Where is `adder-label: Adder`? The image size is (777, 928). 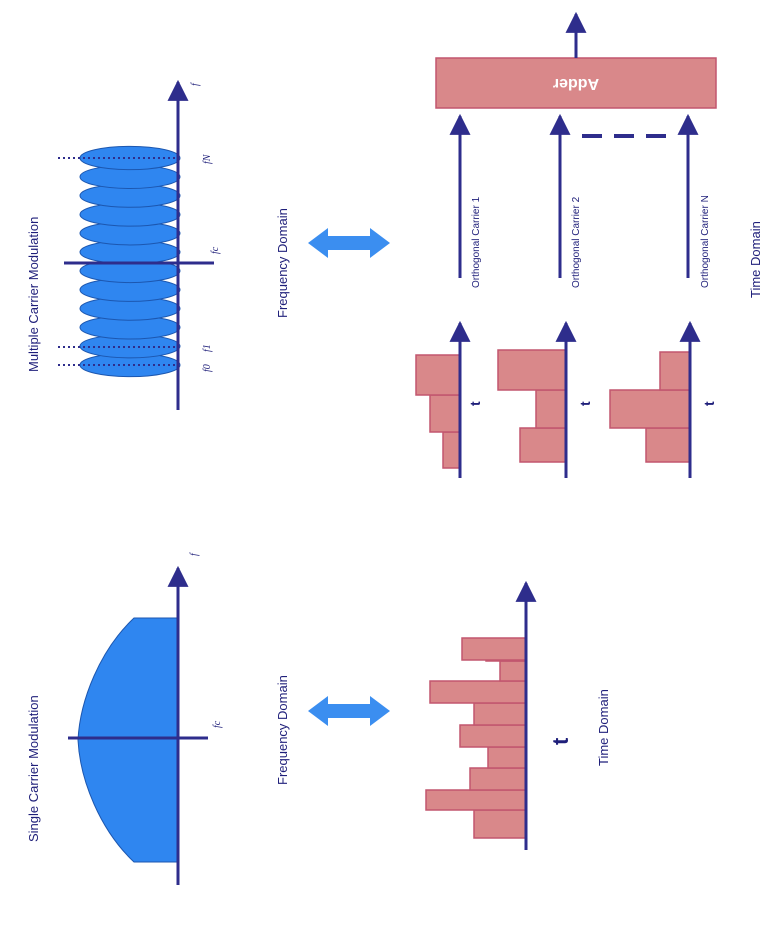 adder-label: Adder is located at coordinates (576, 83).